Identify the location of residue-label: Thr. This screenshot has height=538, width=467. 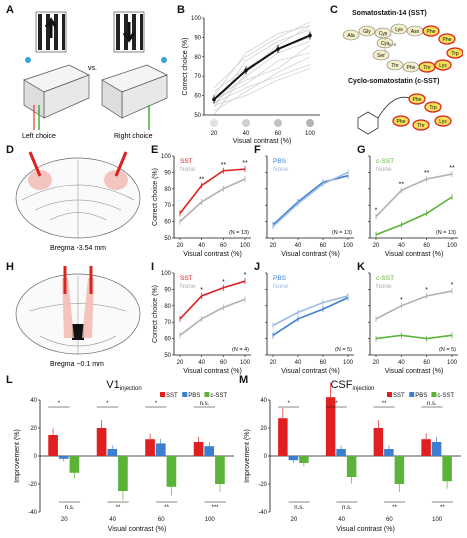
(421, 126).